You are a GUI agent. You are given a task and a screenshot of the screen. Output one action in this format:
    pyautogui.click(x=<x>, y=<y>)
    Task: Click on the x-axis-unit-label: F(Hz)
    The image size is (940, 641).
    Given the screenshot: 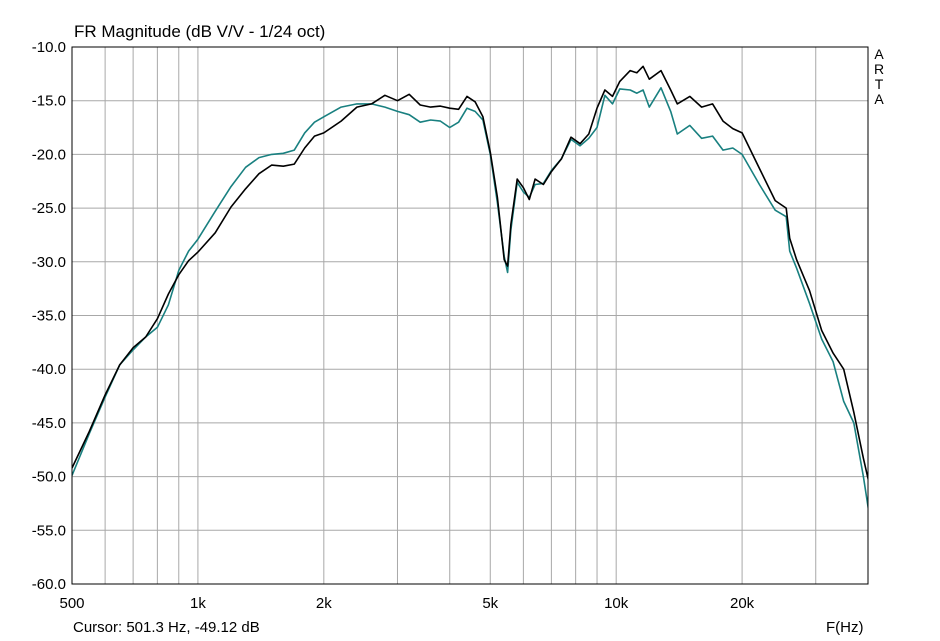 What is the action you would take?
    pyautogui.click(x=845, y=627)
    